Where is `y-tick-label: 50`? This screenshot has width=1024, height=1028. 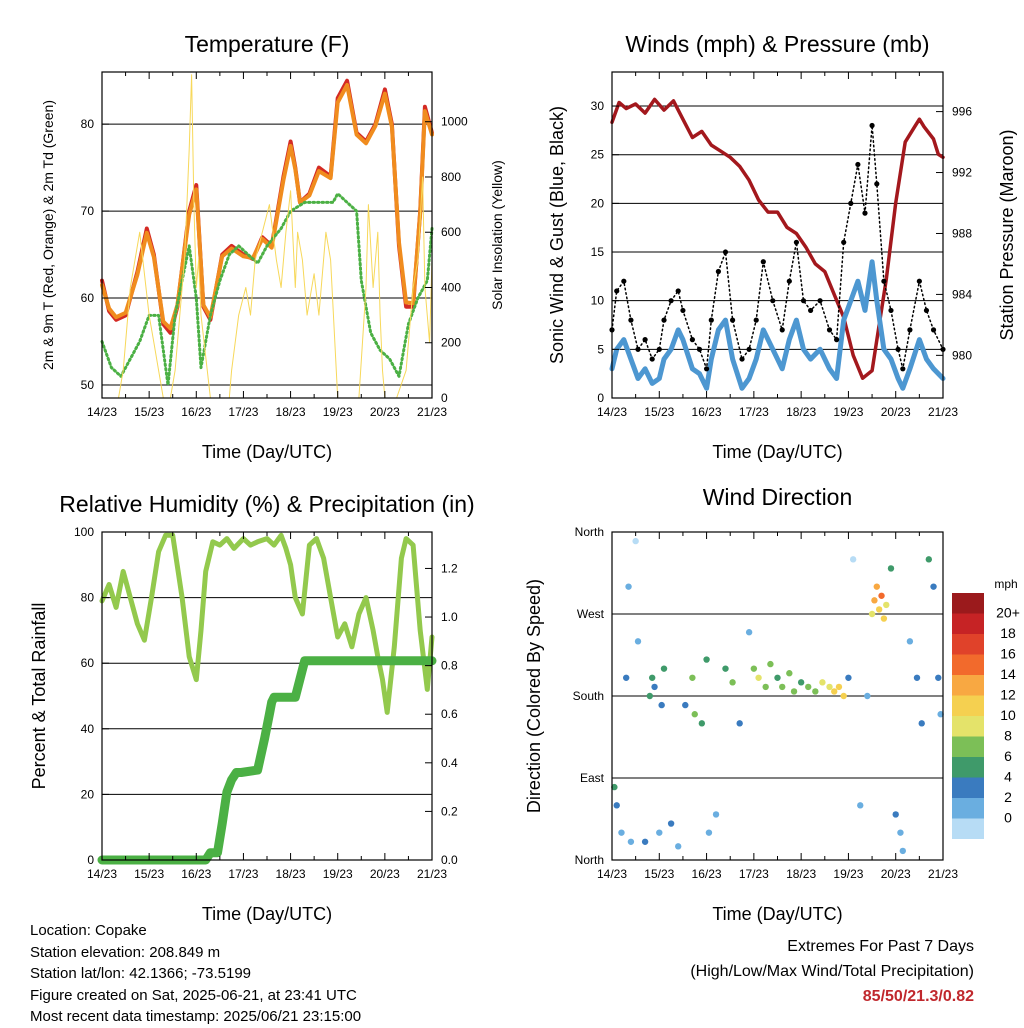
y-tick-label: 50 is located at coordinates (88, 385).